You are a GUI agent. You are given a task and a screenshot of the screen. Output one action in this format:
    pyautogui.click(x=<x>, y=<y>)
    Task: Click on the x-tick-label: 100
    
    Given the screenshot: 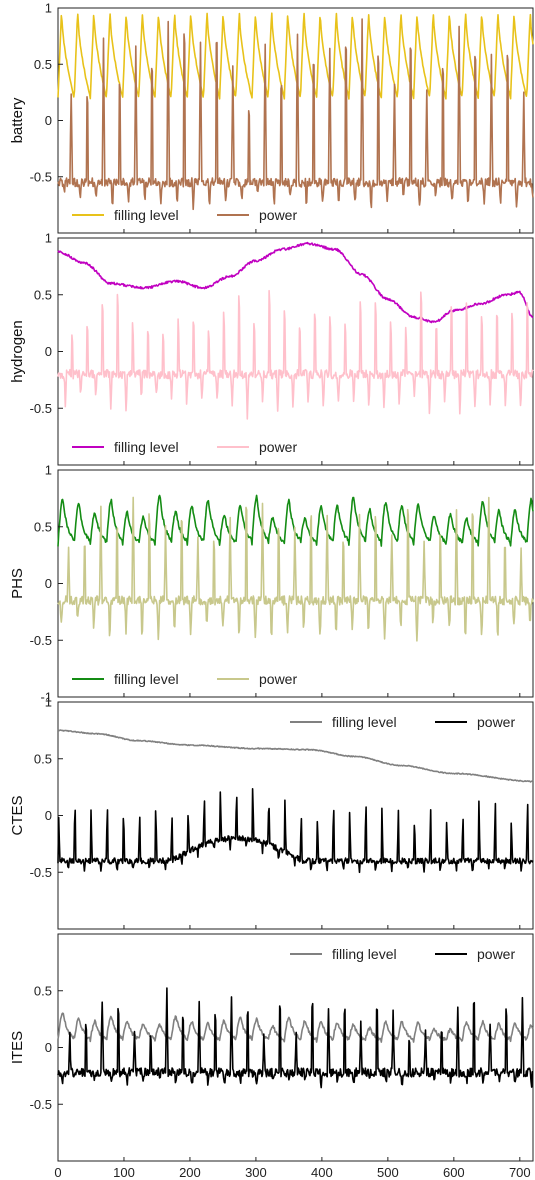 What is the action you would take?
    pyautogui.click(x=124, y=1172)
    